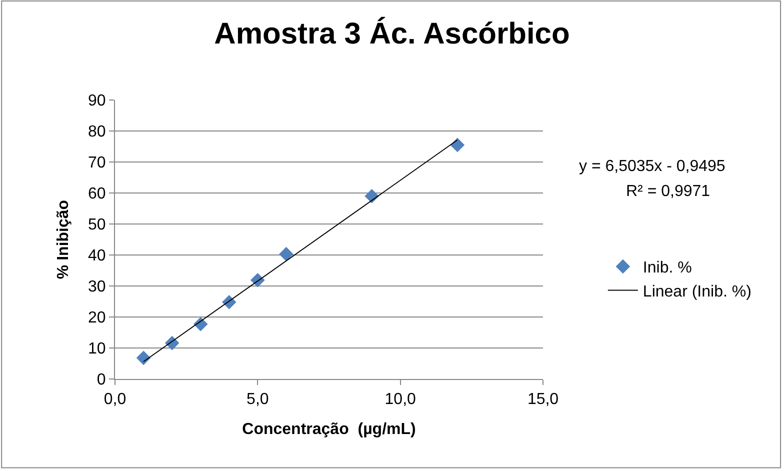 The width and height of the screenshot is (784, 471). Describe the element at coordinates (97, 194) in the screenshot. I see `y-tick-label: 60` at that location.